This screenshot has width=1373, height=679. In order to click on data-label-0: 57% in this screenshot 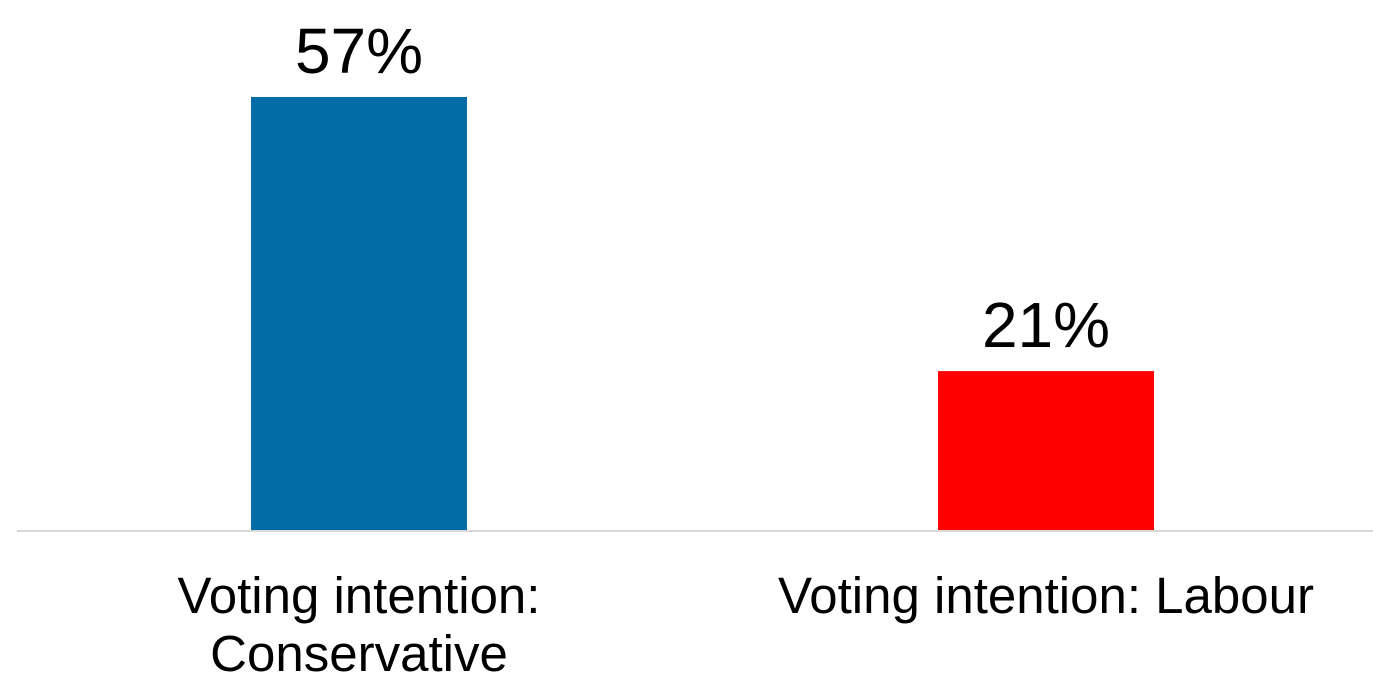, I will do `click(359, 51)`.